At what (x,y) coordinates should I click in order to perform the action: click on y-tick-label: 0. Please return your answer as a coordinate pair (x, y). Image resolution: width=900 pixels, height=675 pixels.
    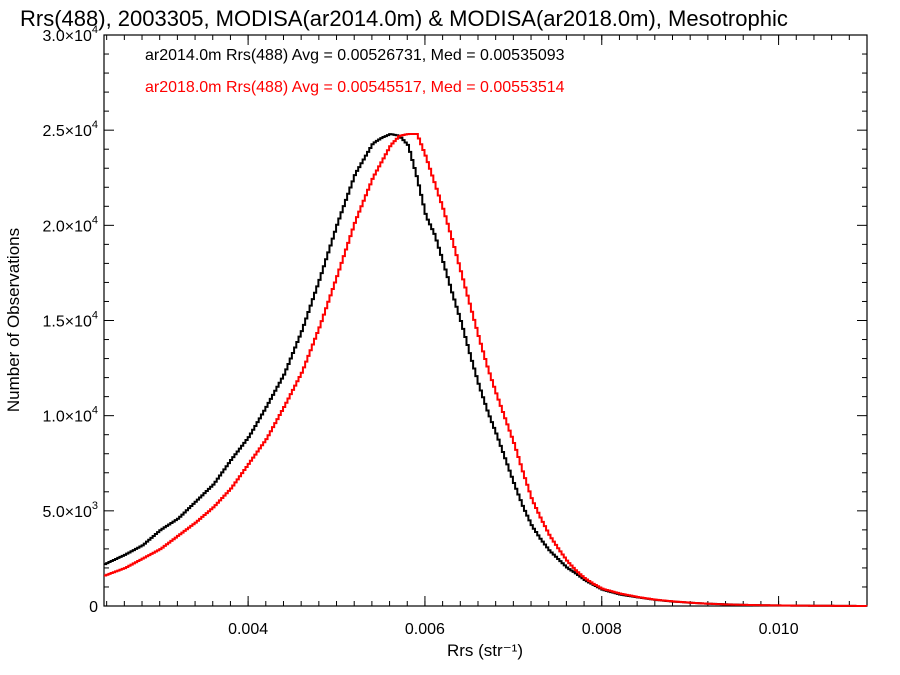
    Looking at the image, I should click on (93, 607).